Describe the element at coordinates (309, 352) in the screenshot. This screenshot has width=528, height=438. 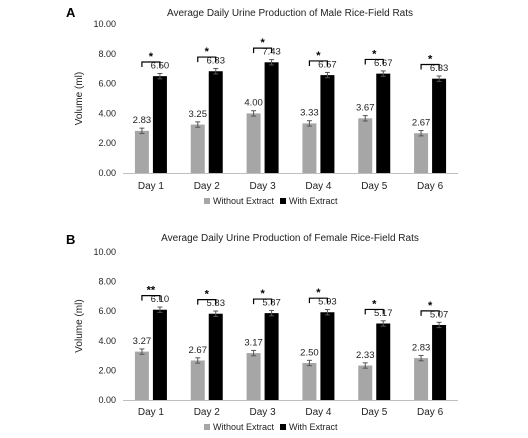
I see `data-label: 2.50` at that location.